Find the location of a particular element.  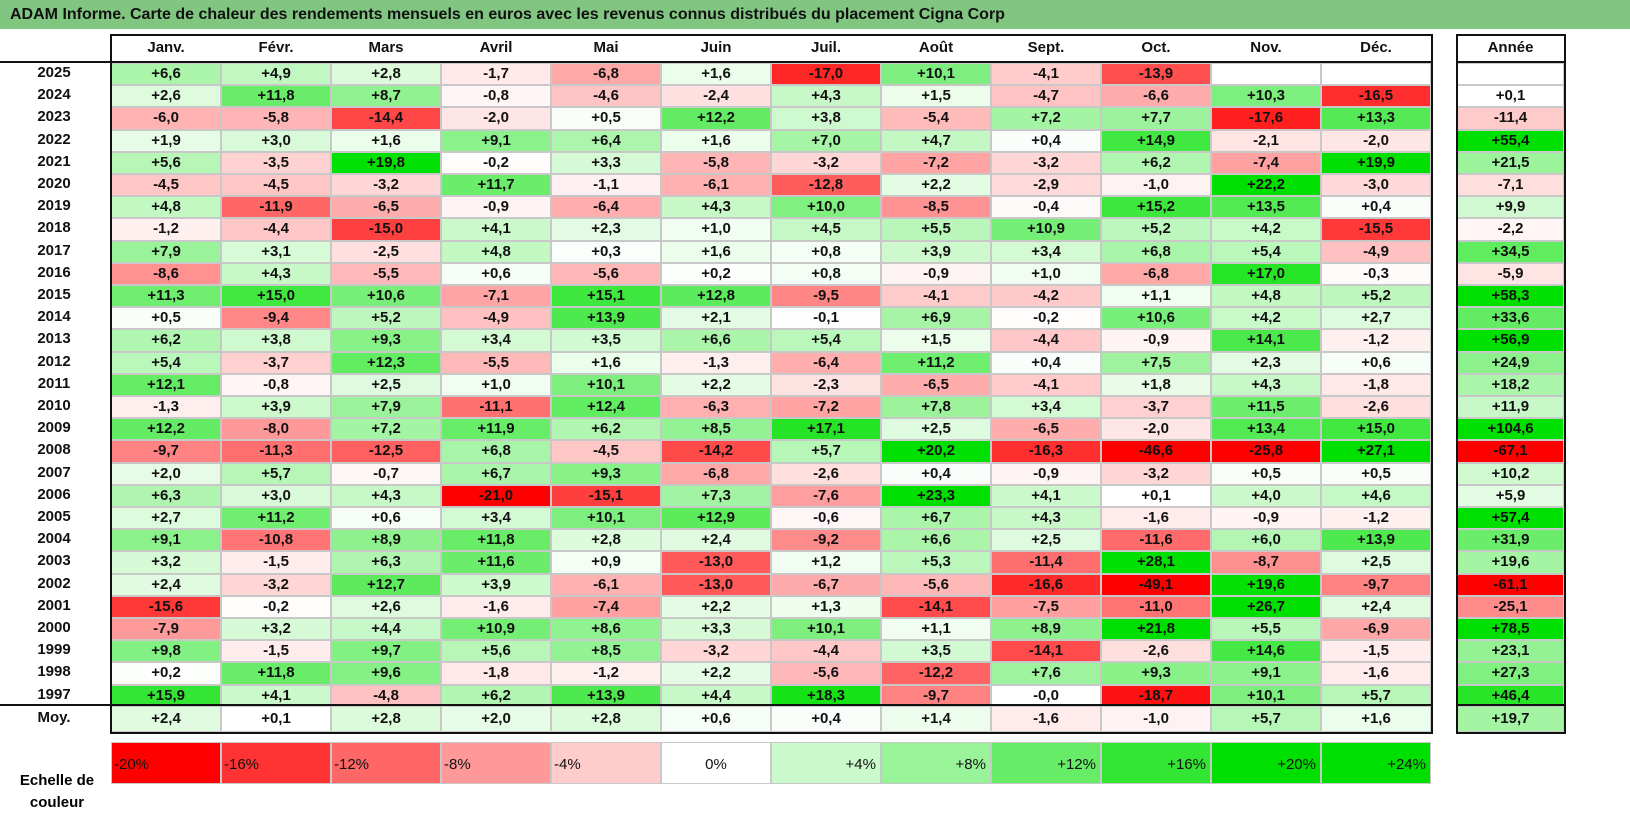

year-label: 2004 is located at coordinates (54, 539).